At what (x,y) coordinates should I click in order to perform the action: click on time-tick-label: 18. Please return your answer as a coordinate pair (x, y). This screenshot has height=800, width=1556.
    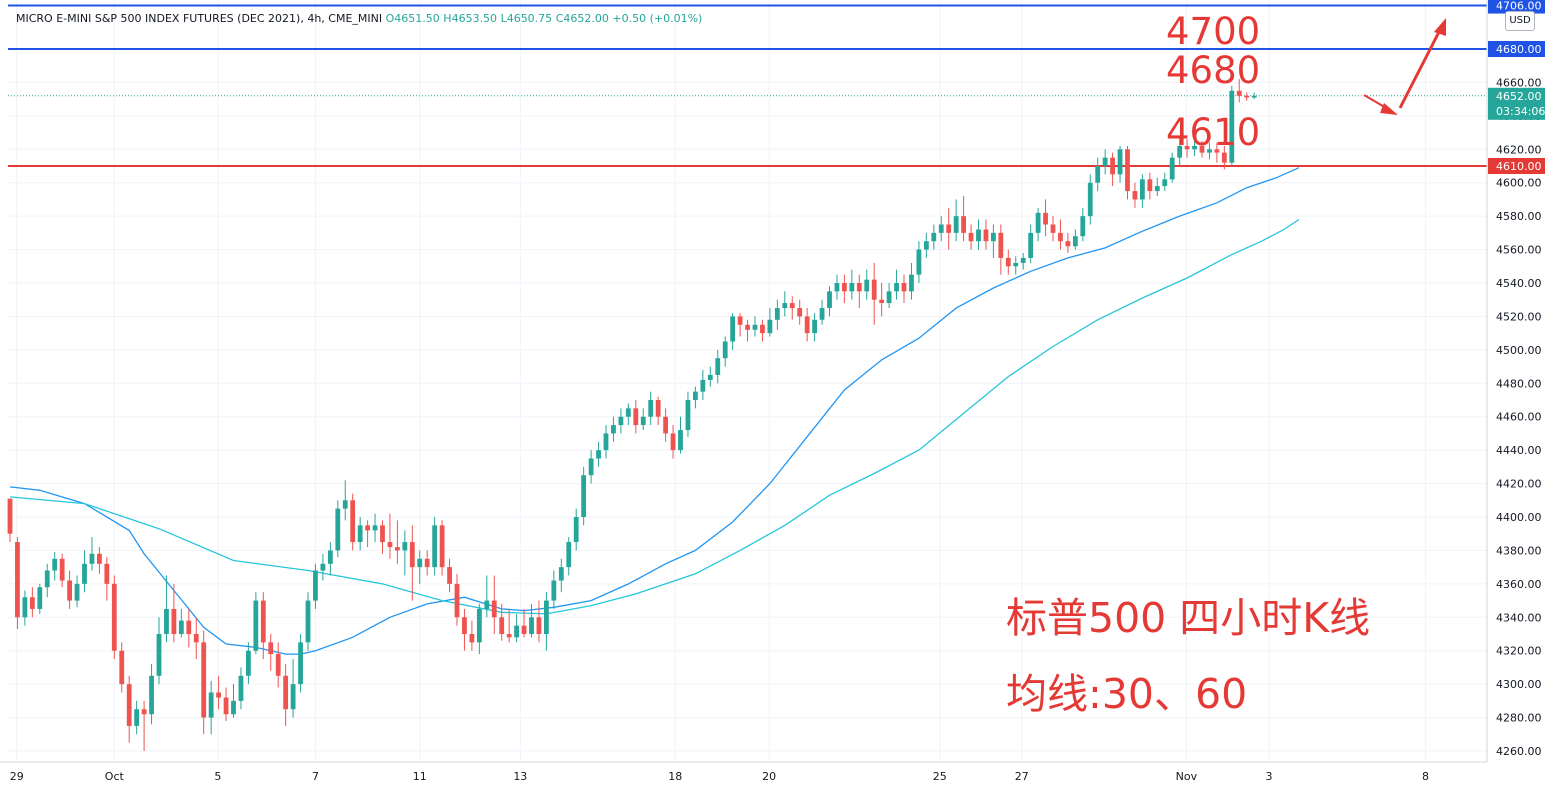
    Looking at the image, I should click on (675, 776).